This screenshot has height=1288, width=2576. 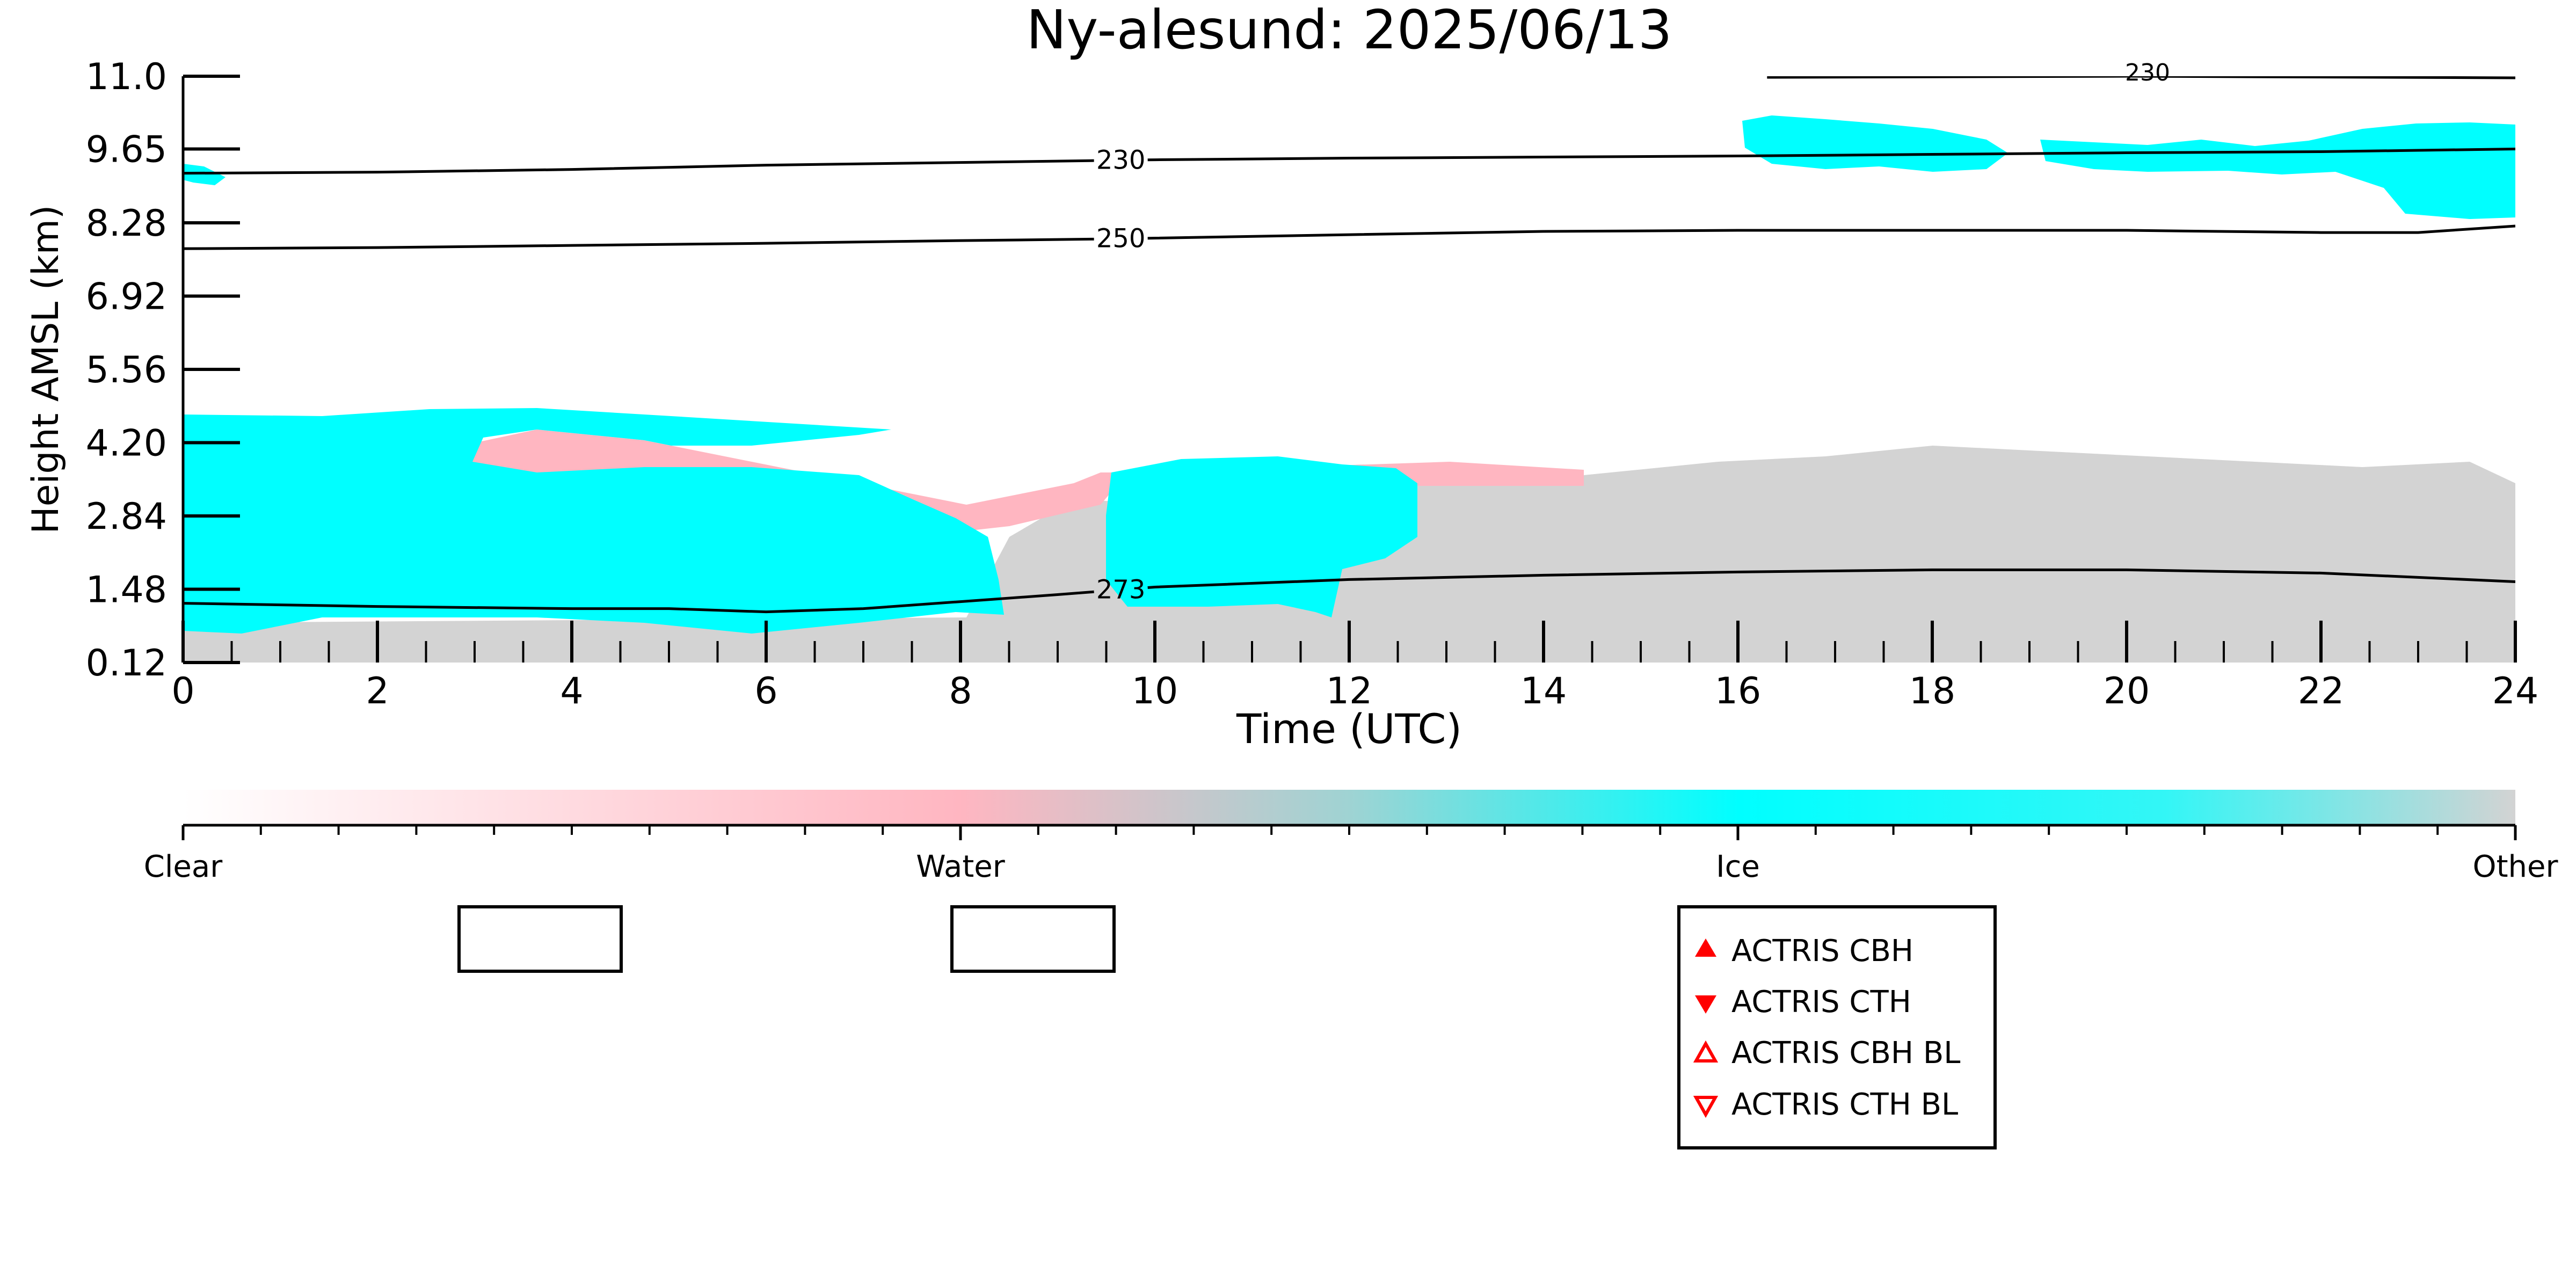 What do you see at coordinates (1349, 832) in the screenshot?
I see `colorbar-ticks` at bounding box center [1349, 832].